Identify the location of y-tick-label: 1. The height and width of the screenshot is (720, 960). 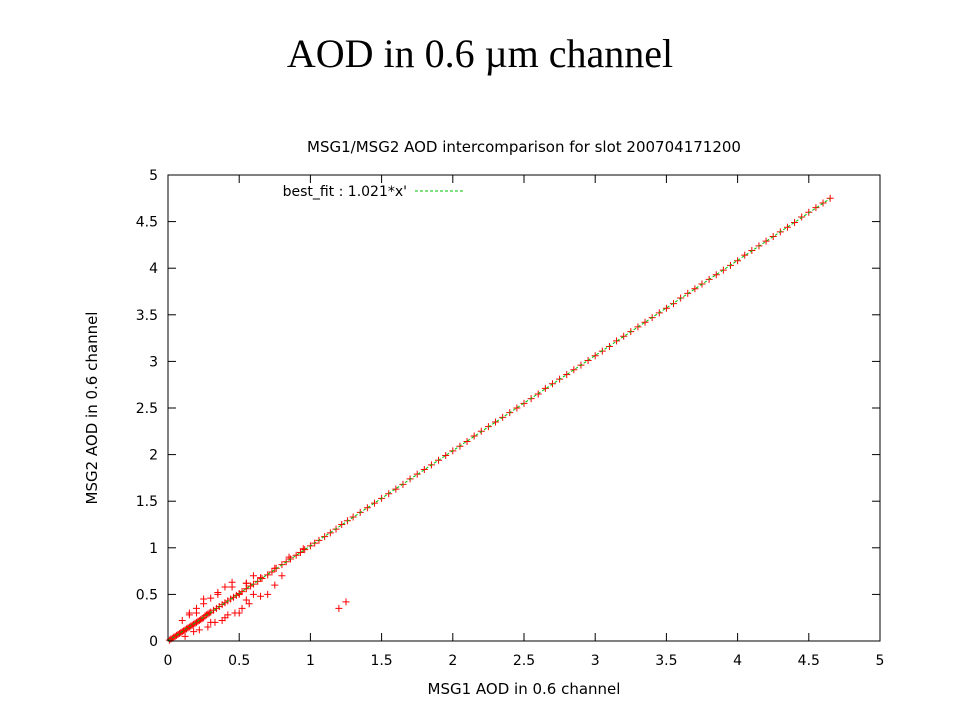
(153, 549).